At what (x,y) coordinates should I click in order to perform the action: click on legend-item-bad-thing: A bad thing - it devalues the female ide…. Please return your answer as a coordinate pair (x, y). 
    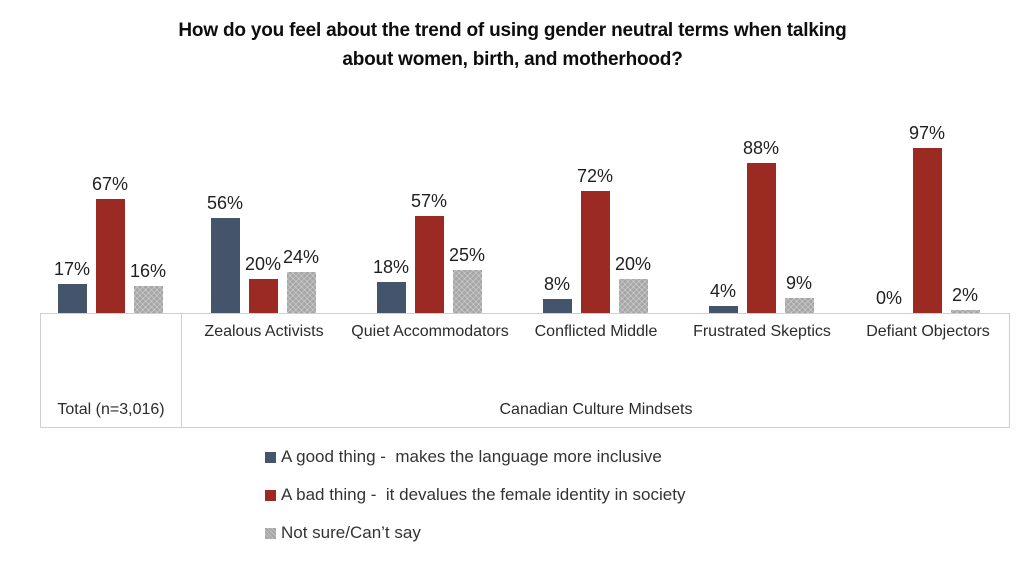
    Looking at the image, I should click on (475, 495).